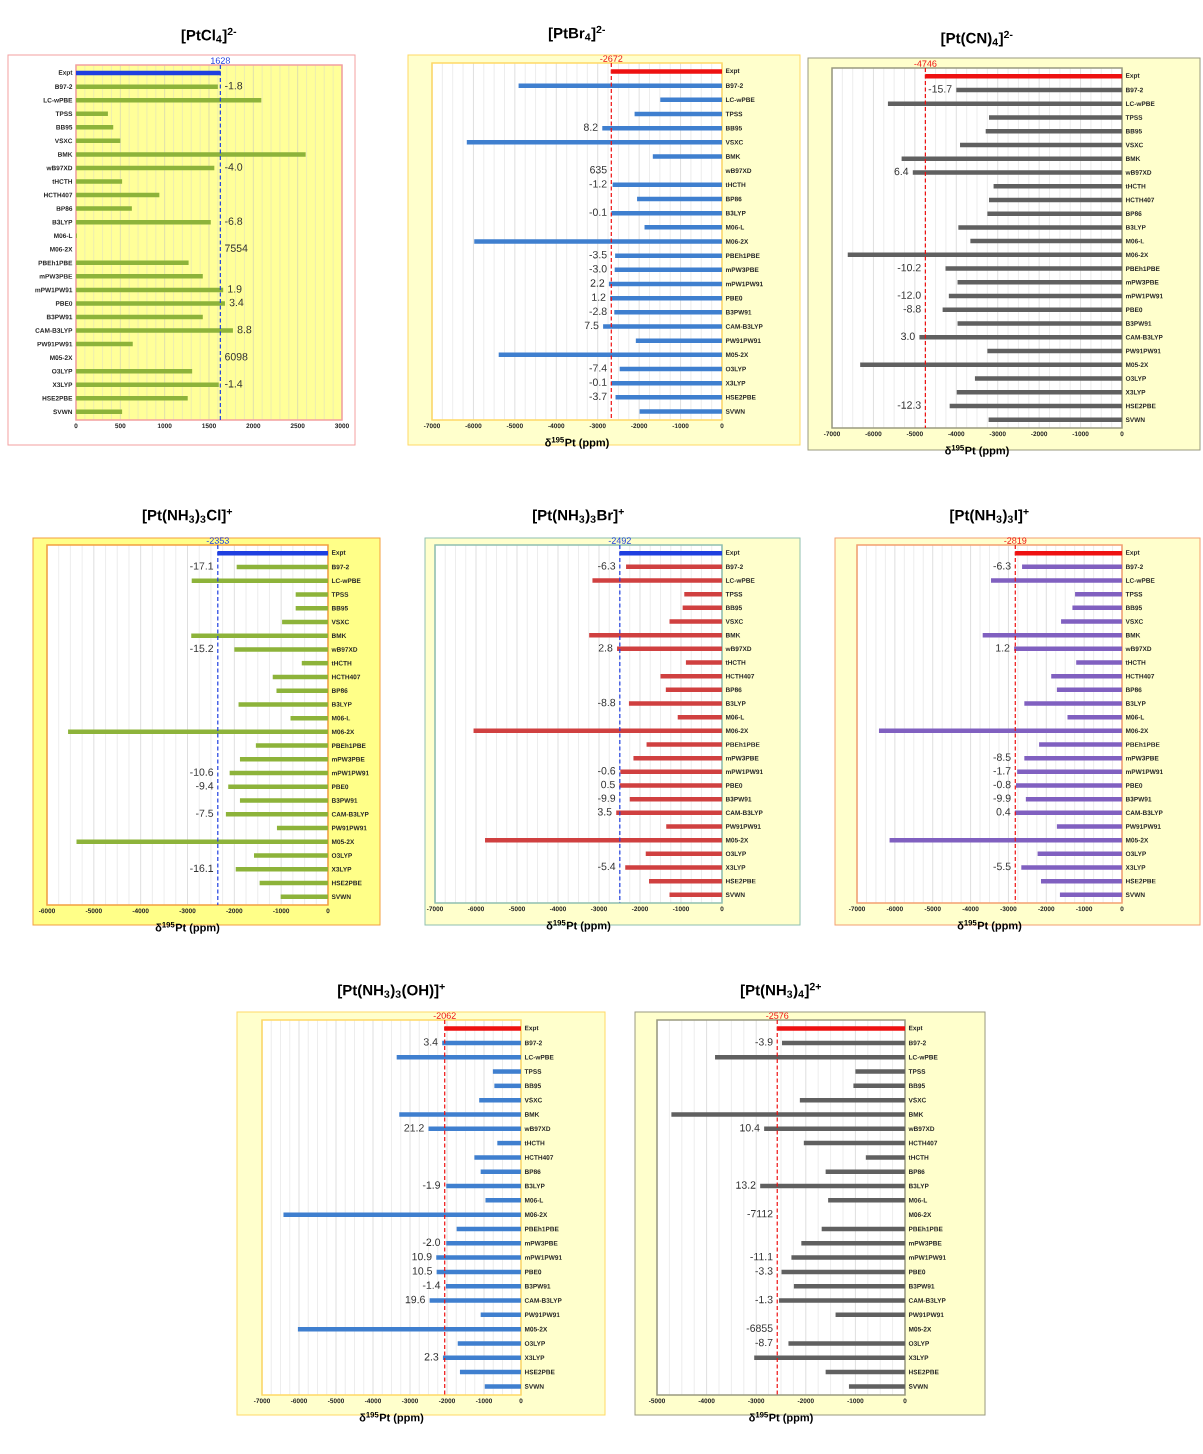  I want to click on annotation: -17.1, so click(202, 566).